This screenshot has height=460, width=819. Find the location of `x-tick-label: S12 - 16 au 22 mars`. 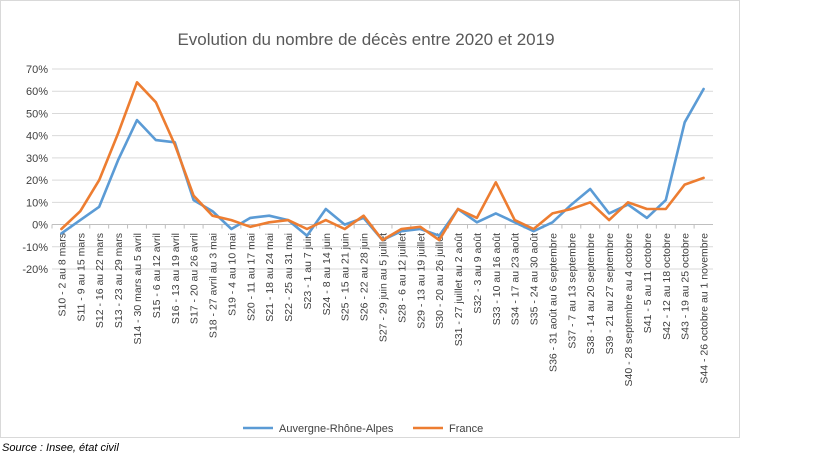

x-tick-label: S12 - 16 au 22 mars is located at coordinates (100, 280).